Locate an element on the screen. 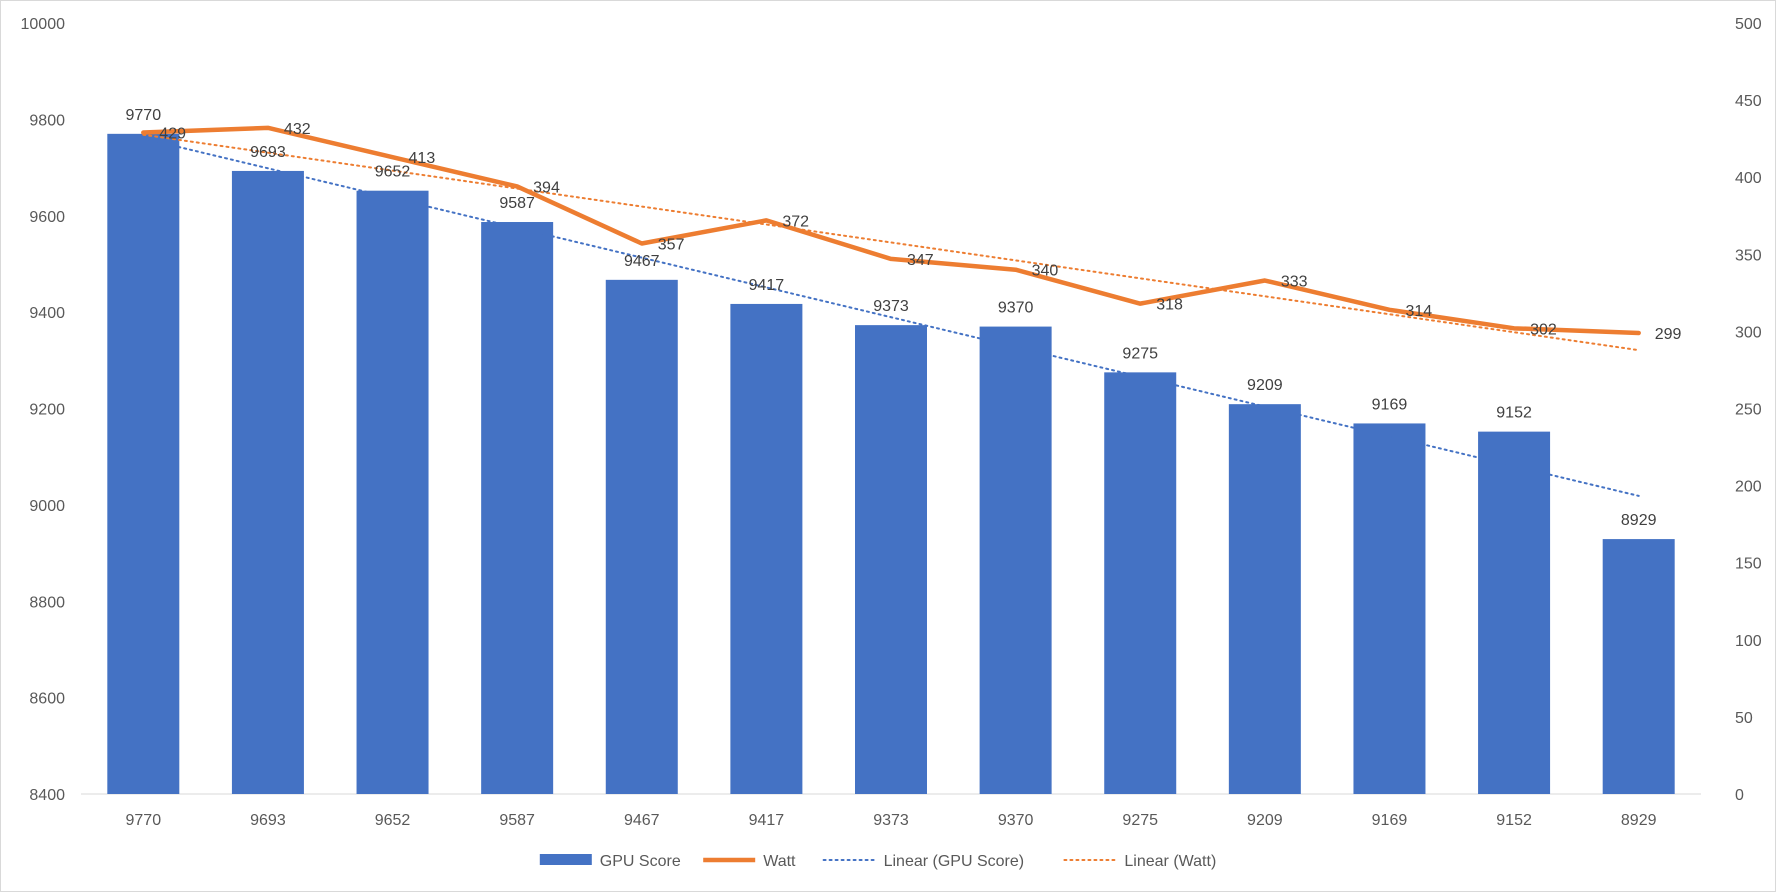 The image size is (1776, 896). x-tick-label: 9373 is located at coordinates (891, 820).